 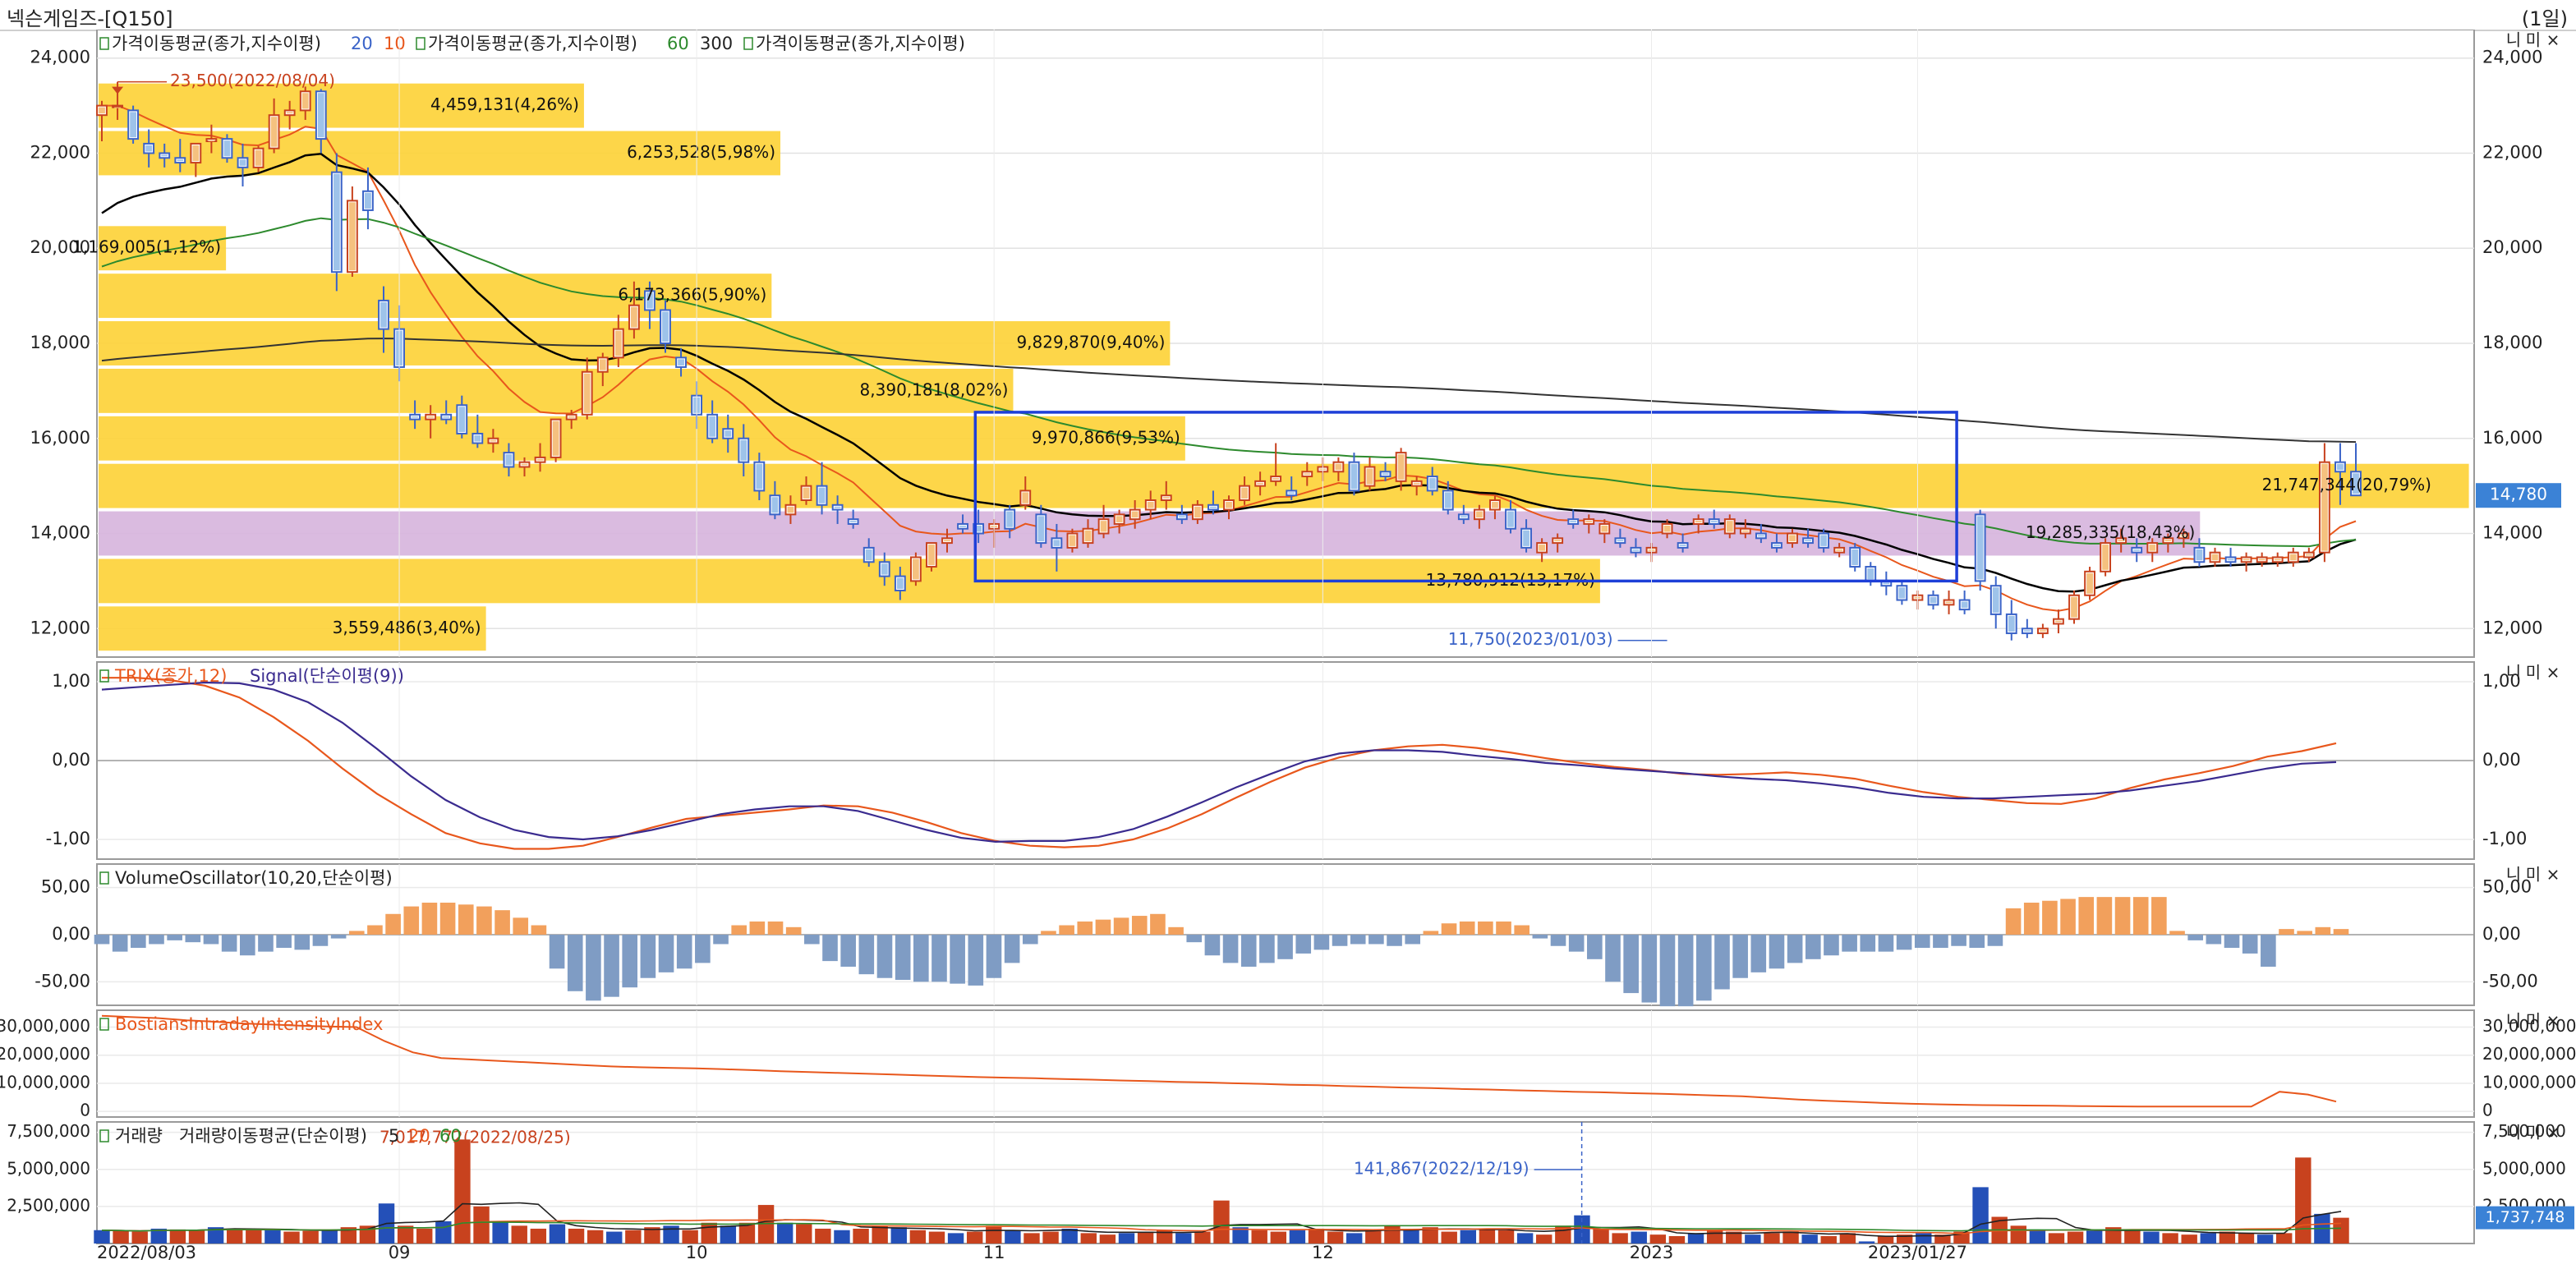 What do you see at coordinates (504, 104) in the screenshot?
I see `volume-profile-label: 4,459,131(4,26%)` at bounding box center [504, 104].